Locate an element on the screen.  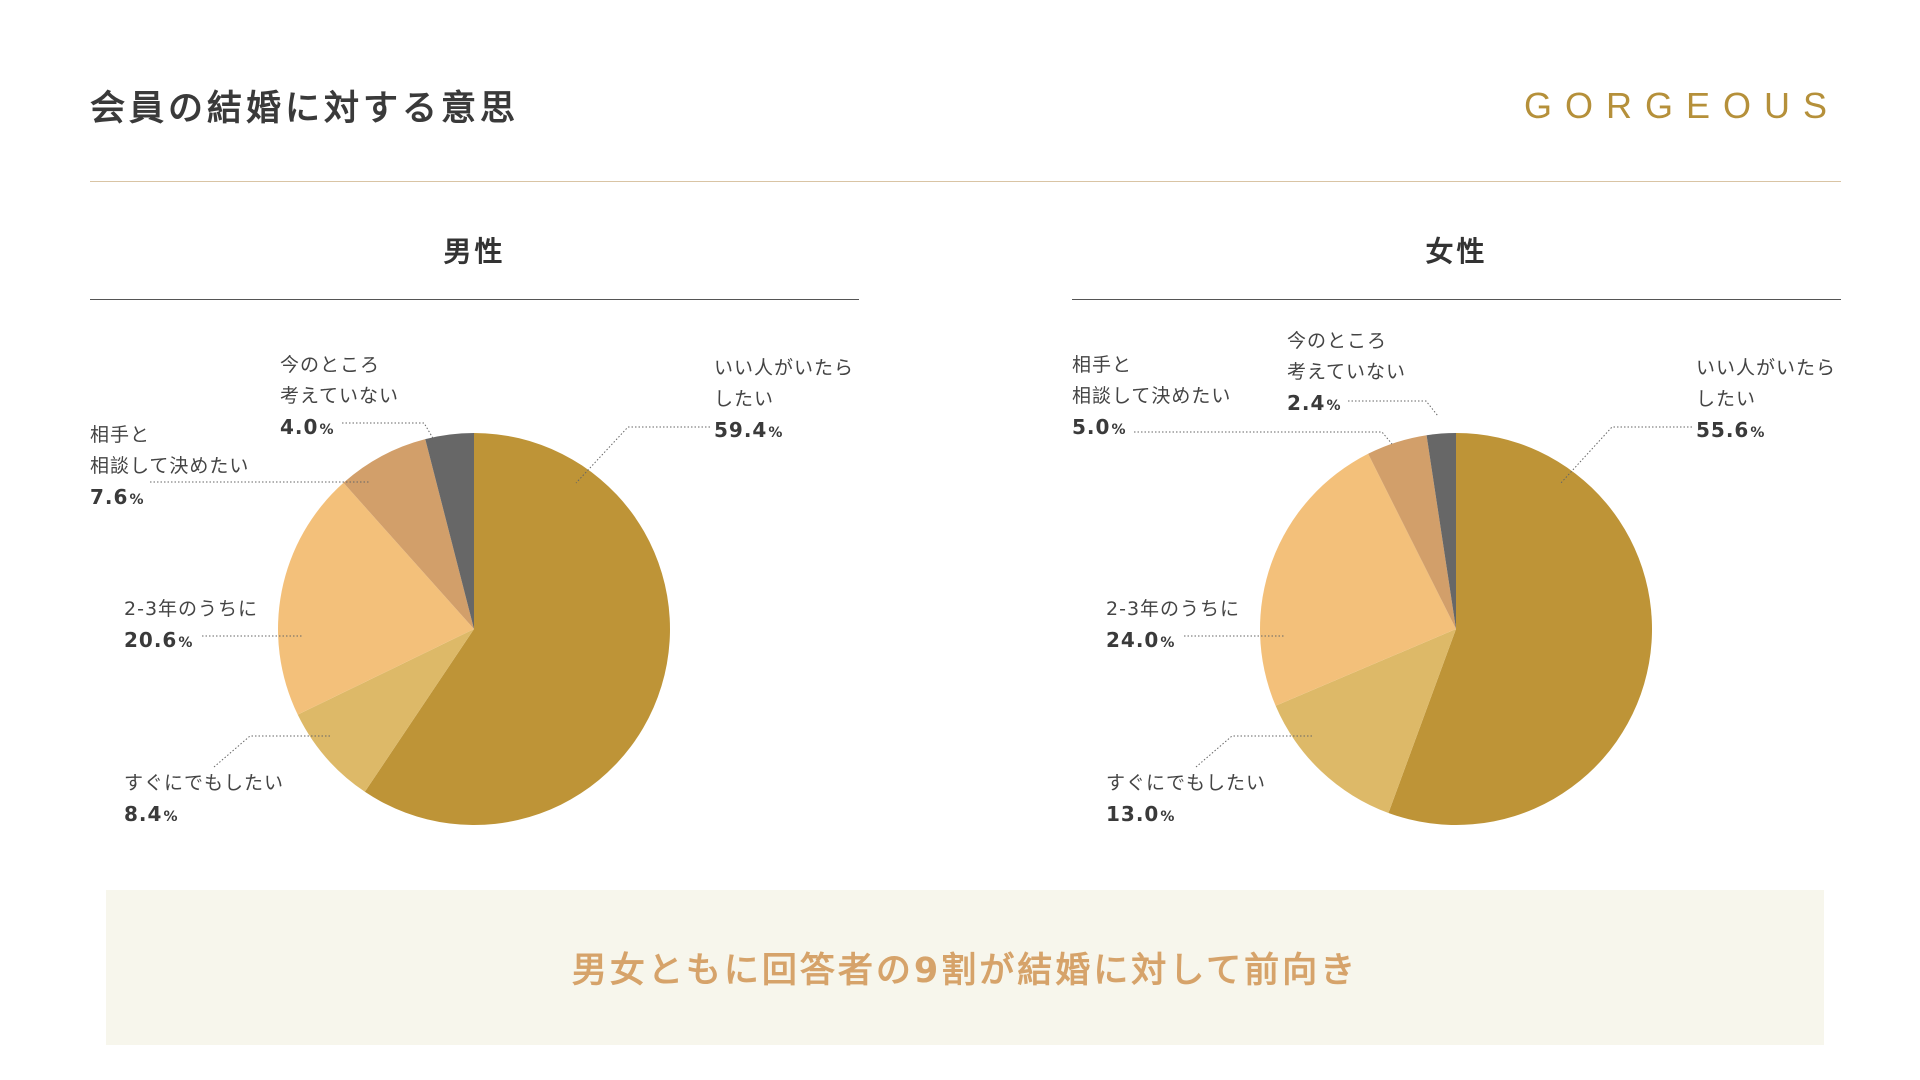
male-slice-ii-hito is located at coordinates (517, 629).